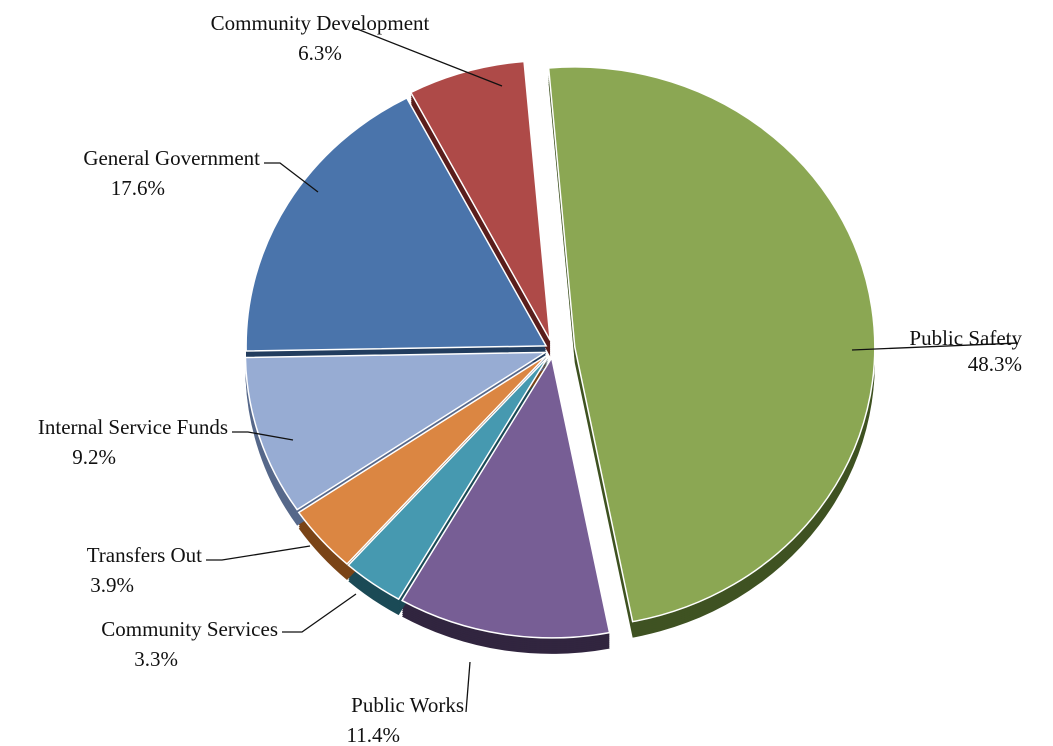 Image resolution: width=1053 pixels, height=746 pixels. Describe the element at coordinates (468, 687) in the screenshot. I see `leader-line-public-works` at that location.